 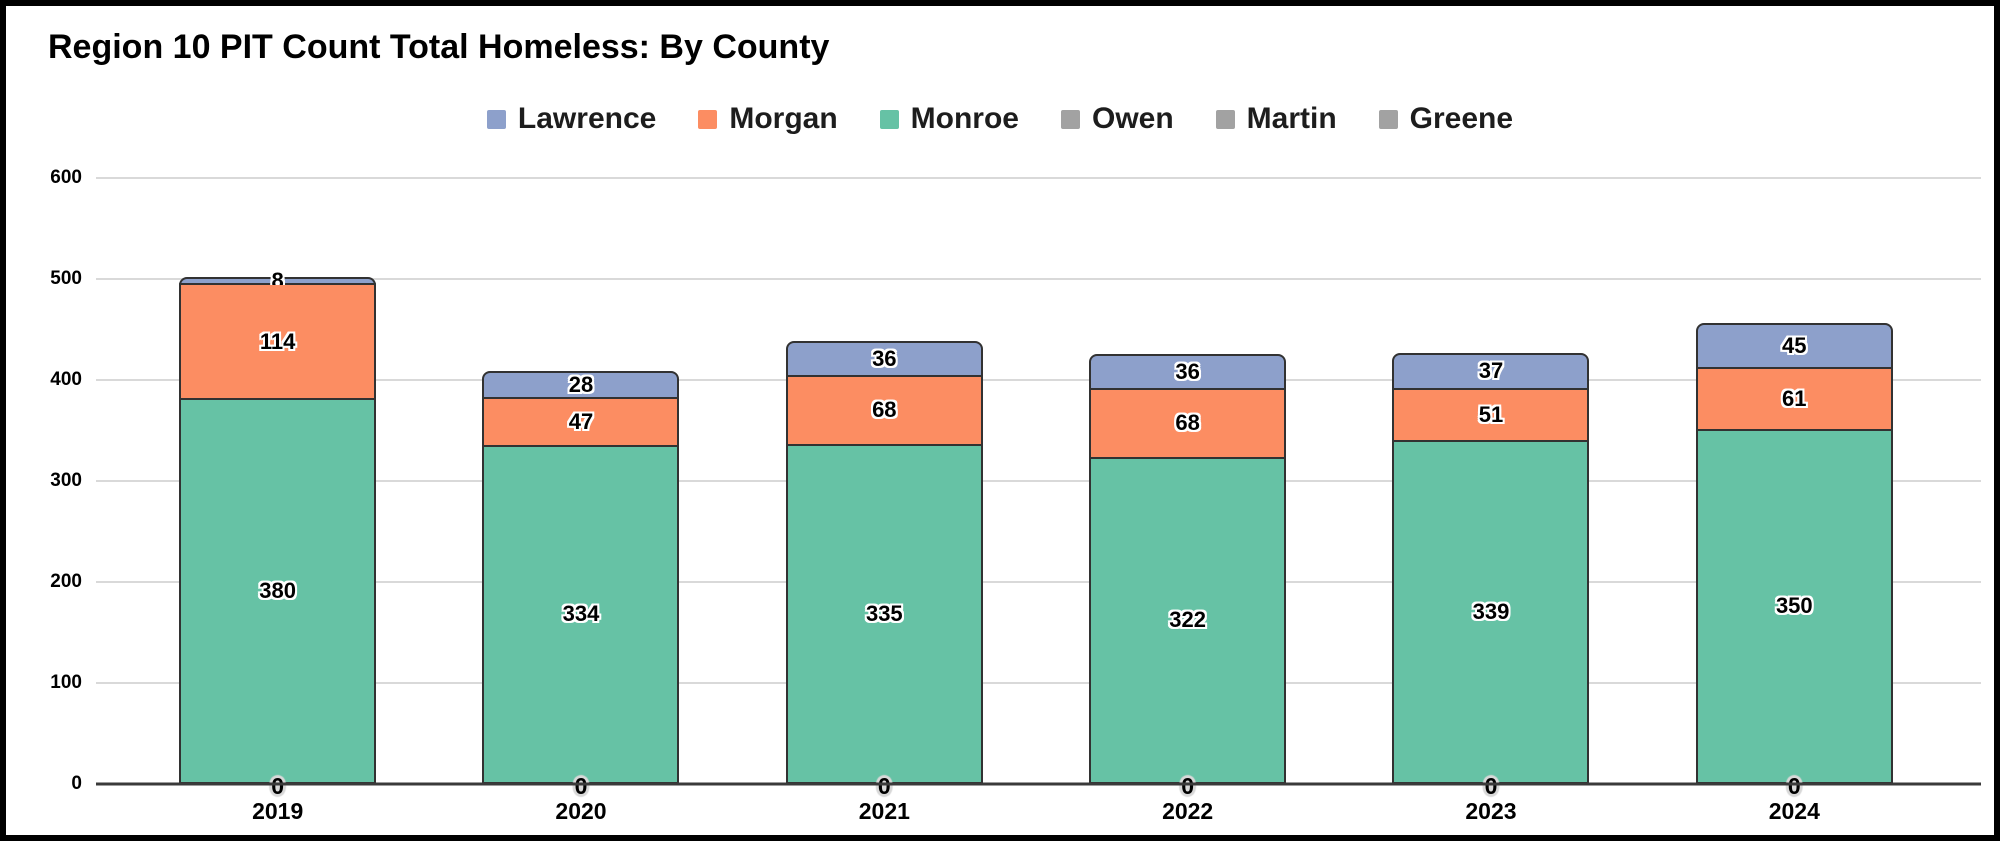 I want to click on bar-slot-2024: 45 61 350 0, so click(x=1794, y=488).